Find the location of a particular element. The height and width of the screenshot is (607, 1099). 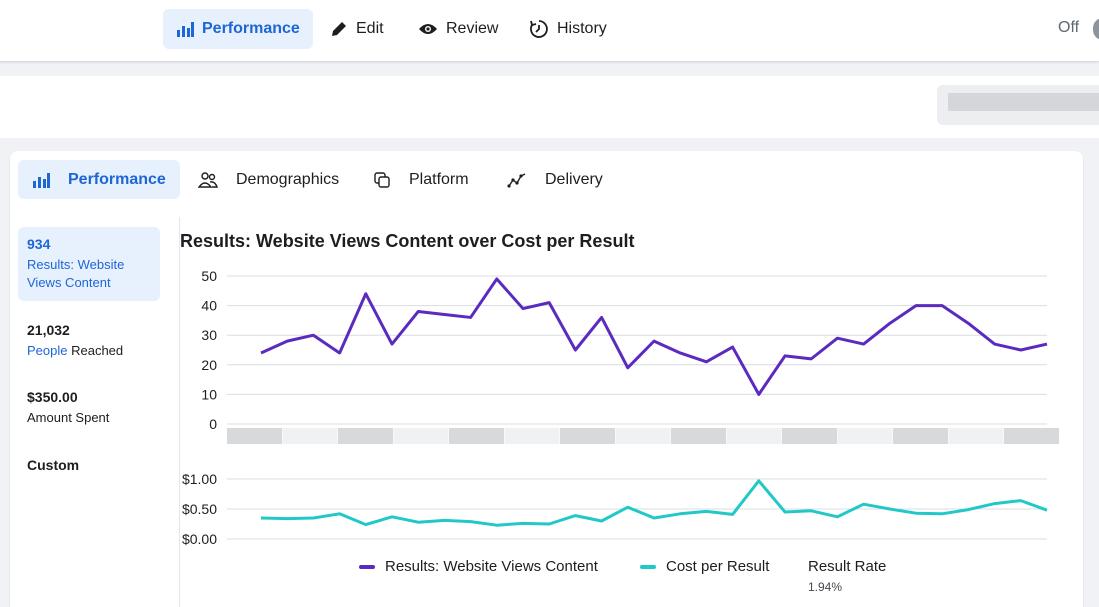

sub-tab-label: Demographics is located at coordinates (288, 179).